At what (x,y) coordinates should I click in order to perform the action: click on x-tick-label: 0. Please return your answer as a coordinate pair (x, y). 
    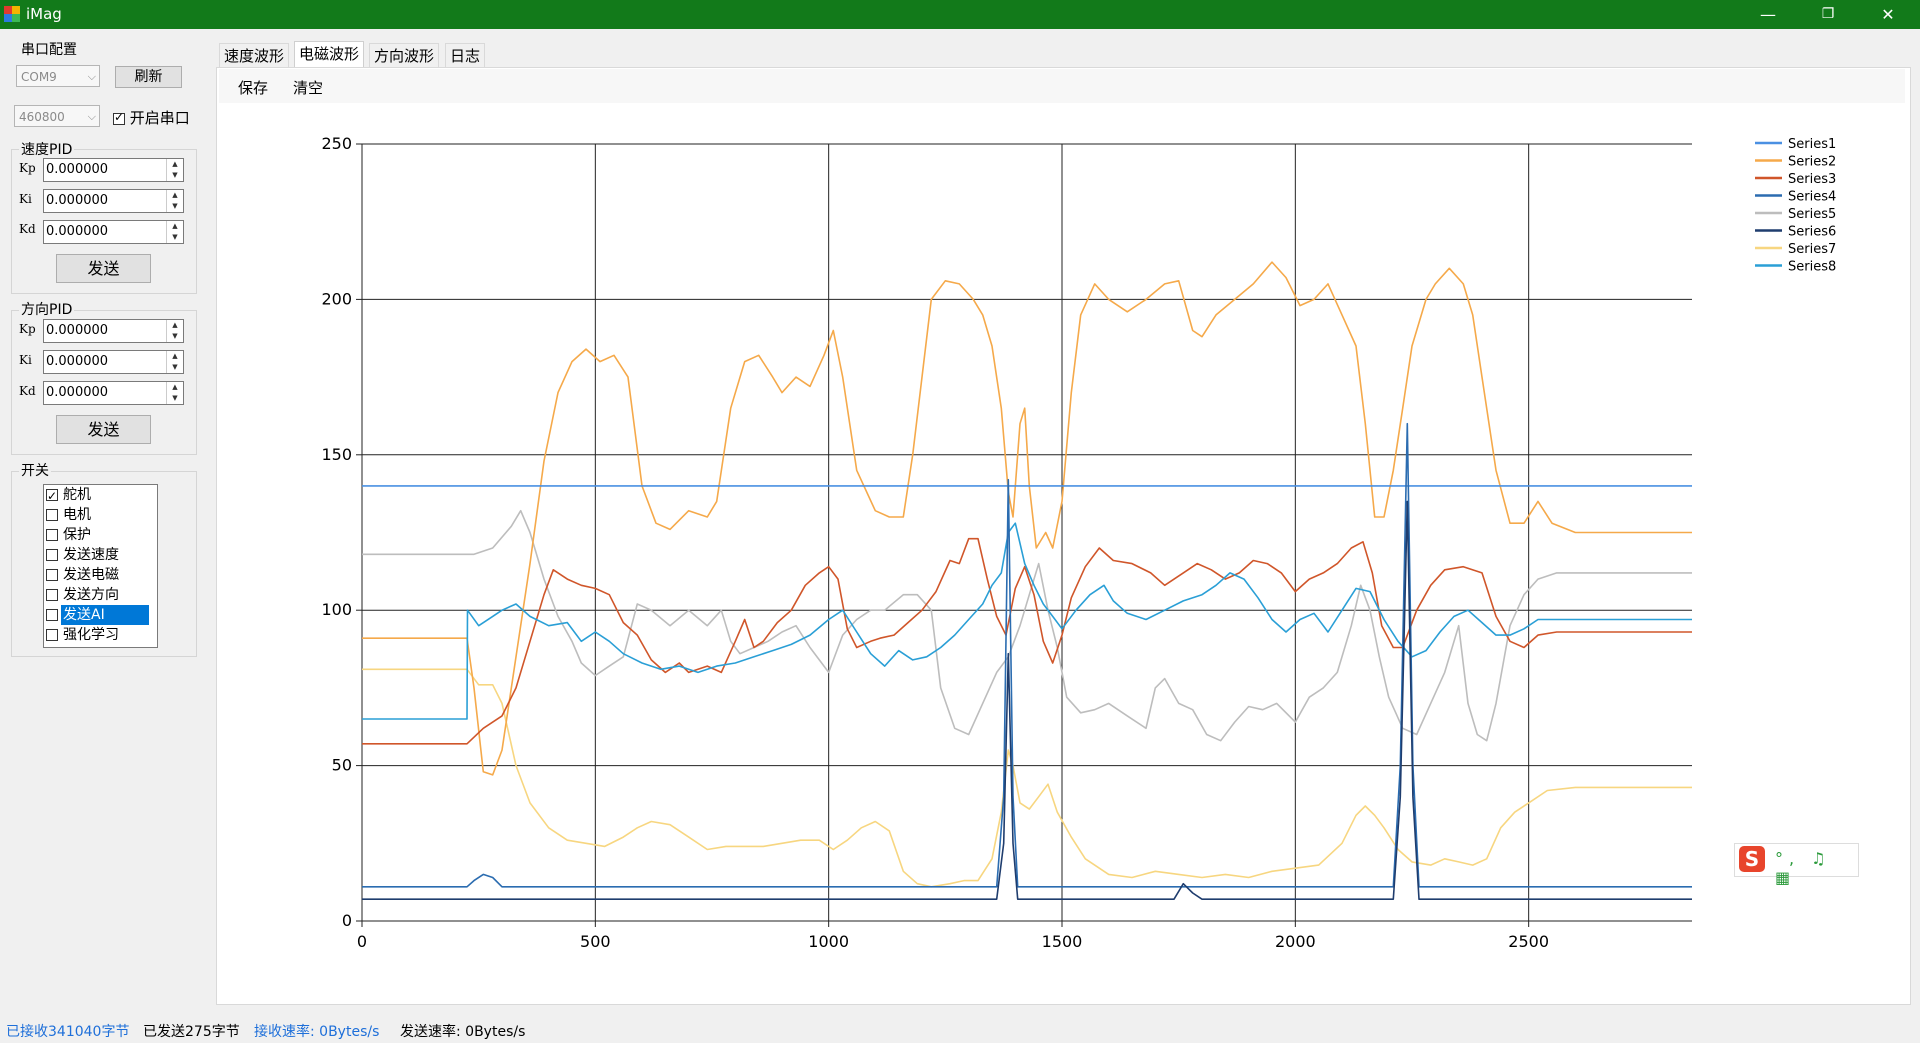
    Looking at the image, I should click on (362, 941).